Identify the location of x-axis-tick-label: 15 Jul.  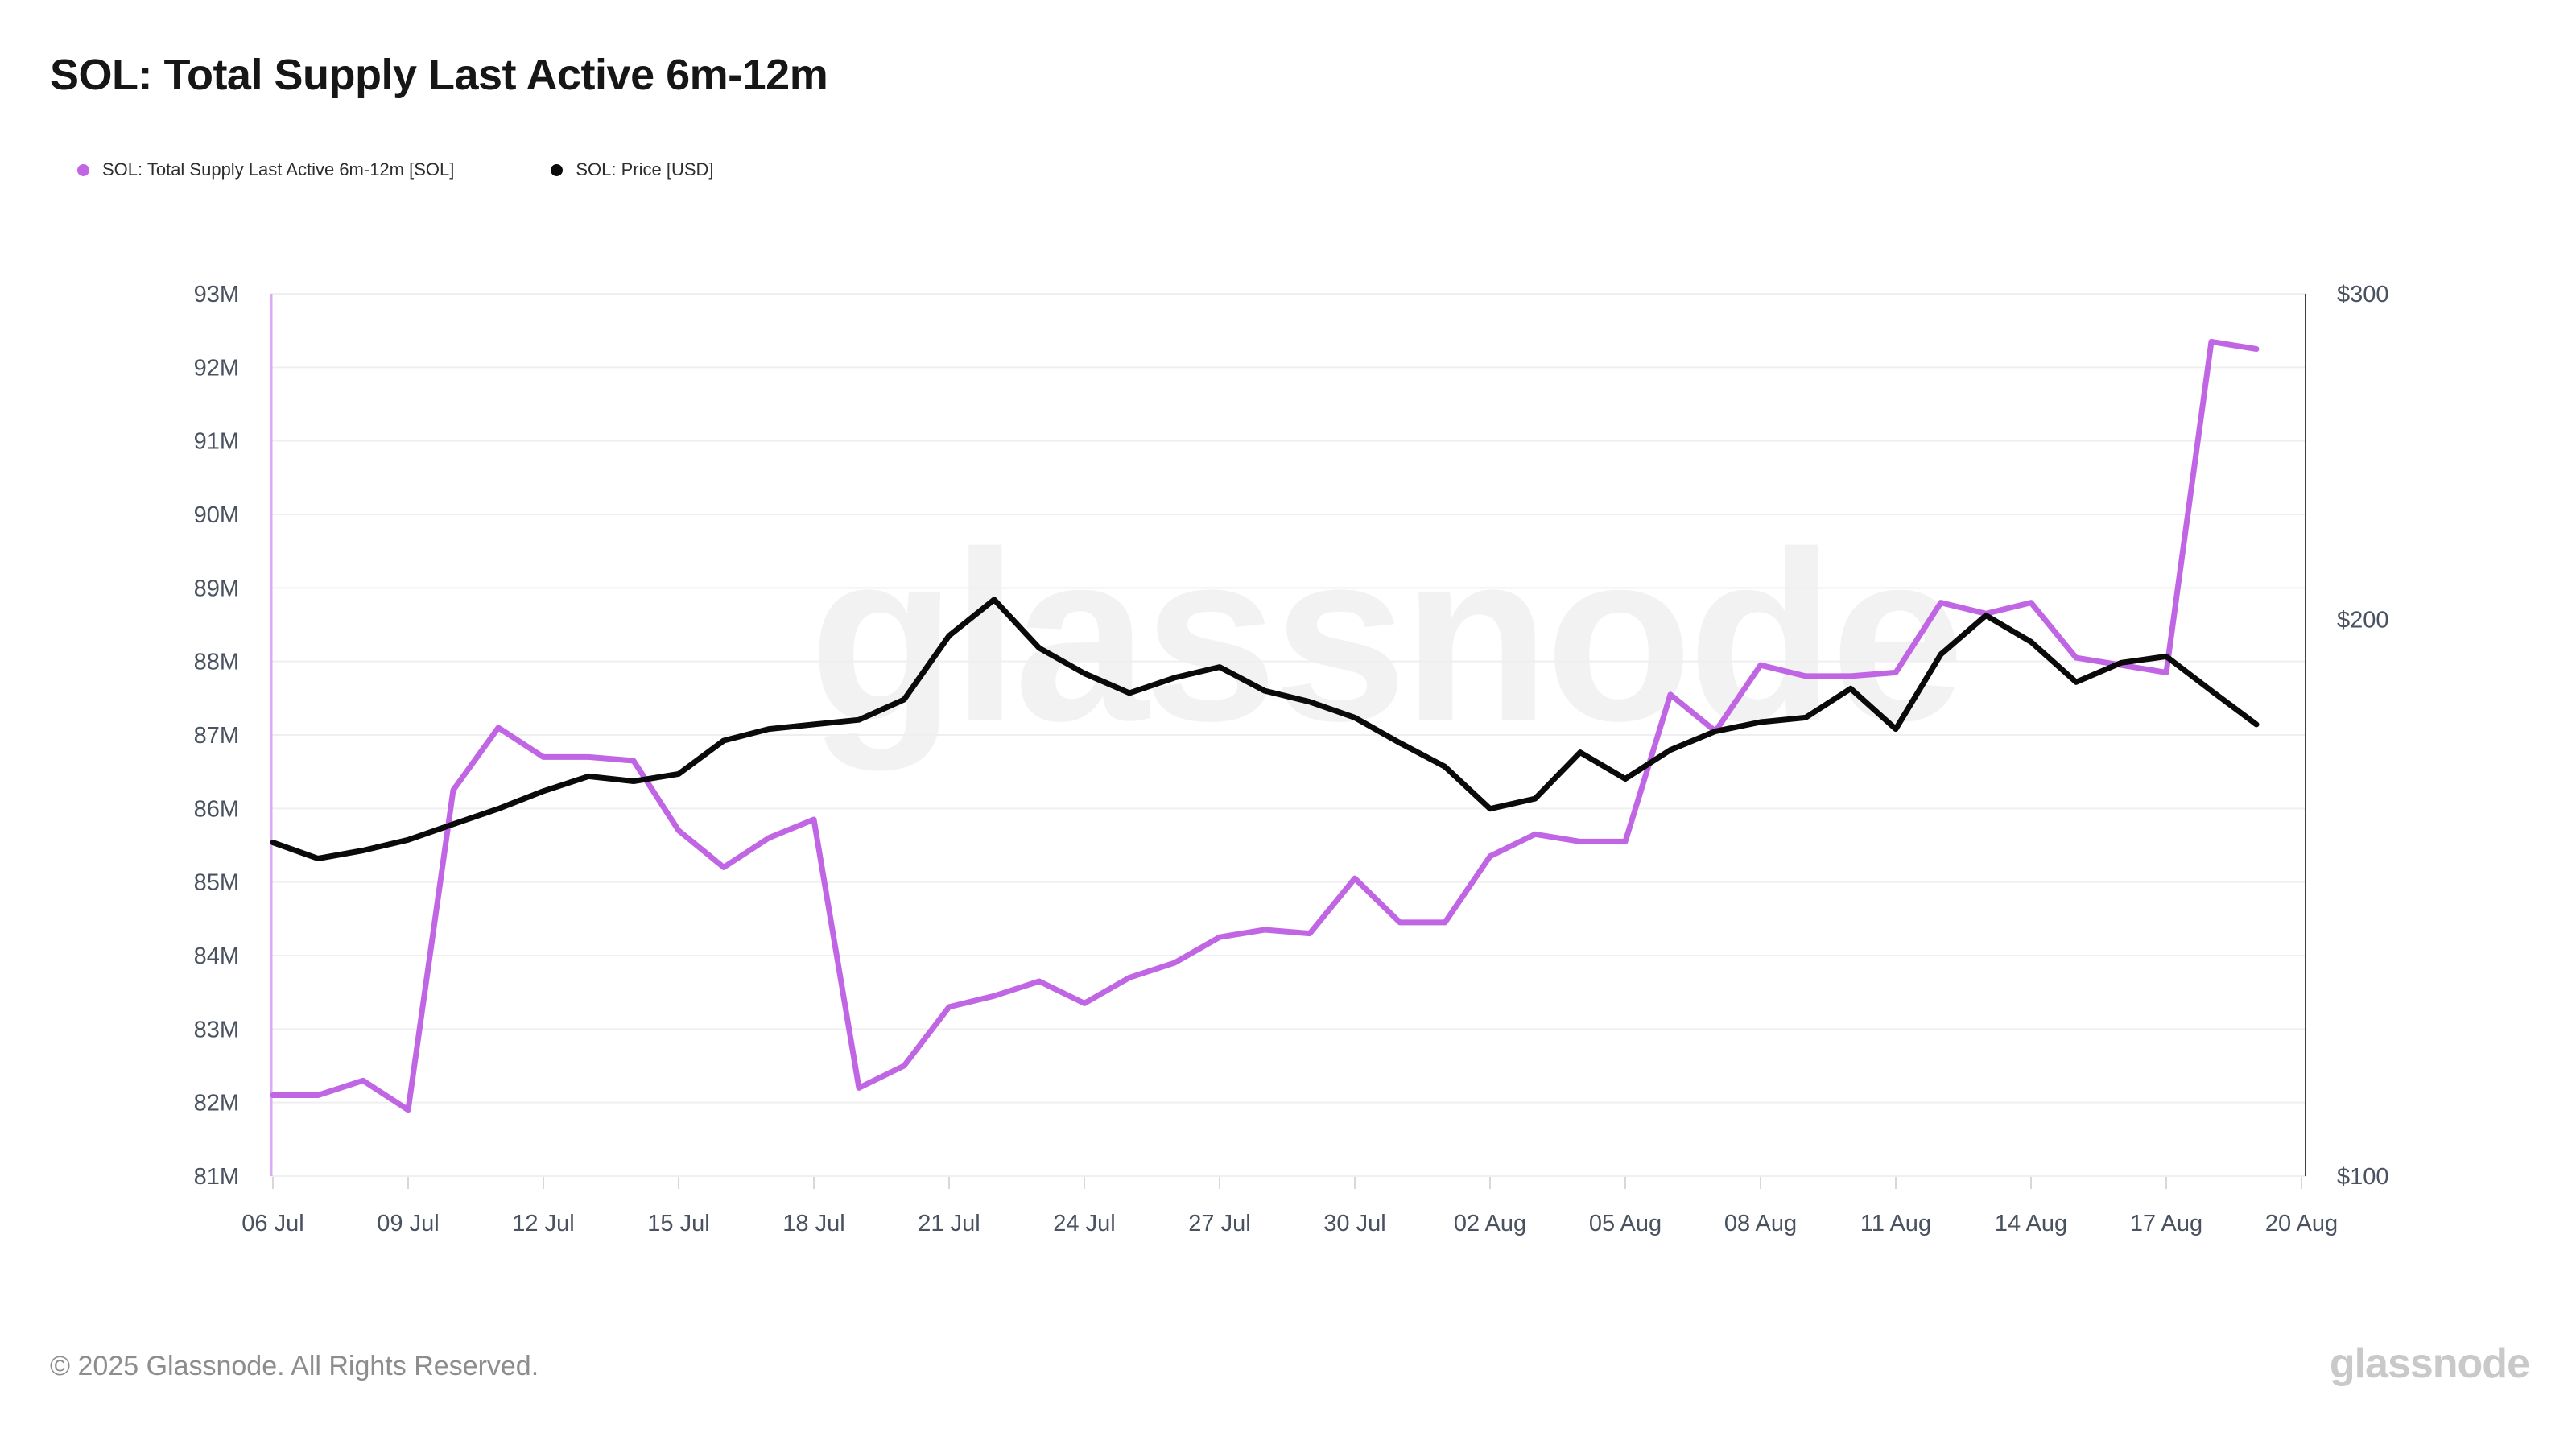
(678, 1223).